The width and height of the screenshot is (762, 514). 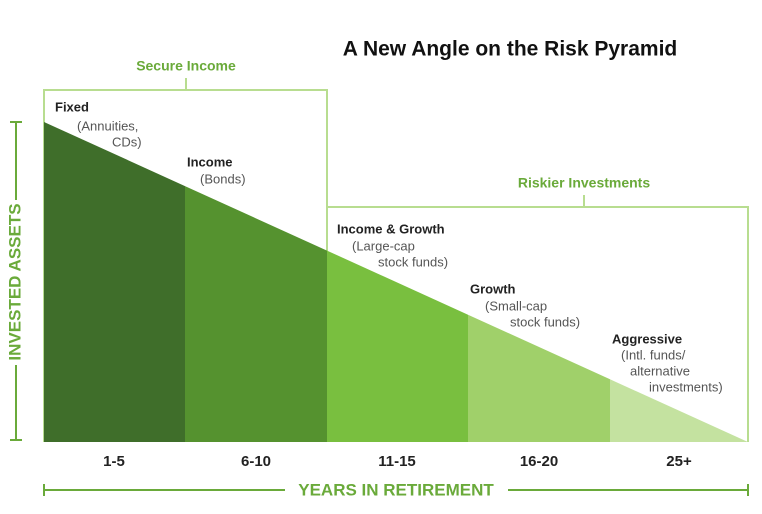 I want to click on group-label: Secure Income, so click(x=186, y=66).